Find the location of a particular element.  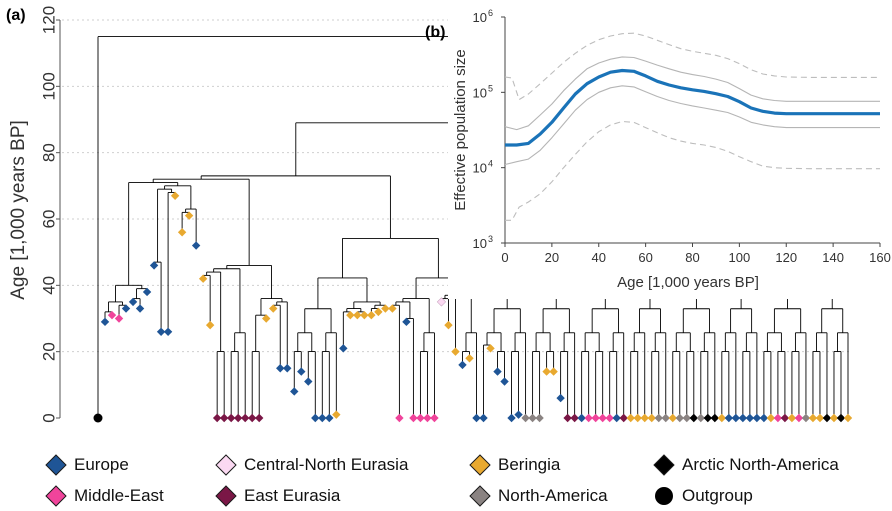

series-outer-lower is located at coordinates (692, 170).